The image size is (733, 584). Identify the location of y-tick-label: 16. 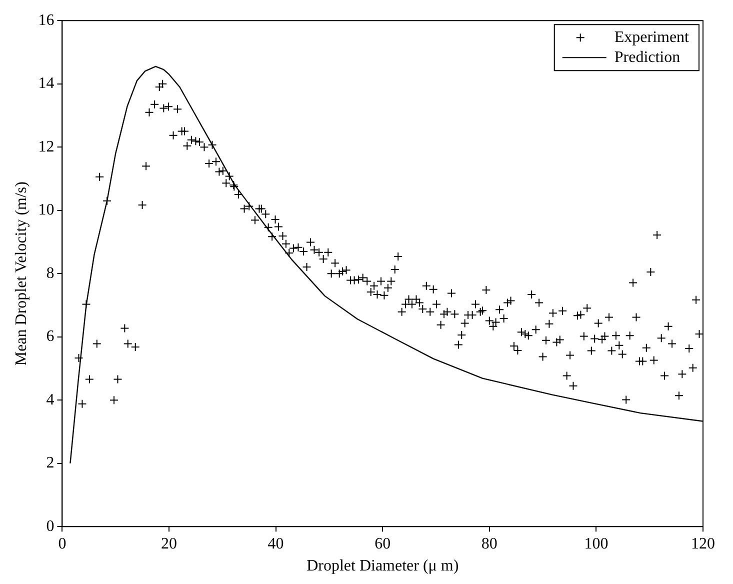
(46, 20).